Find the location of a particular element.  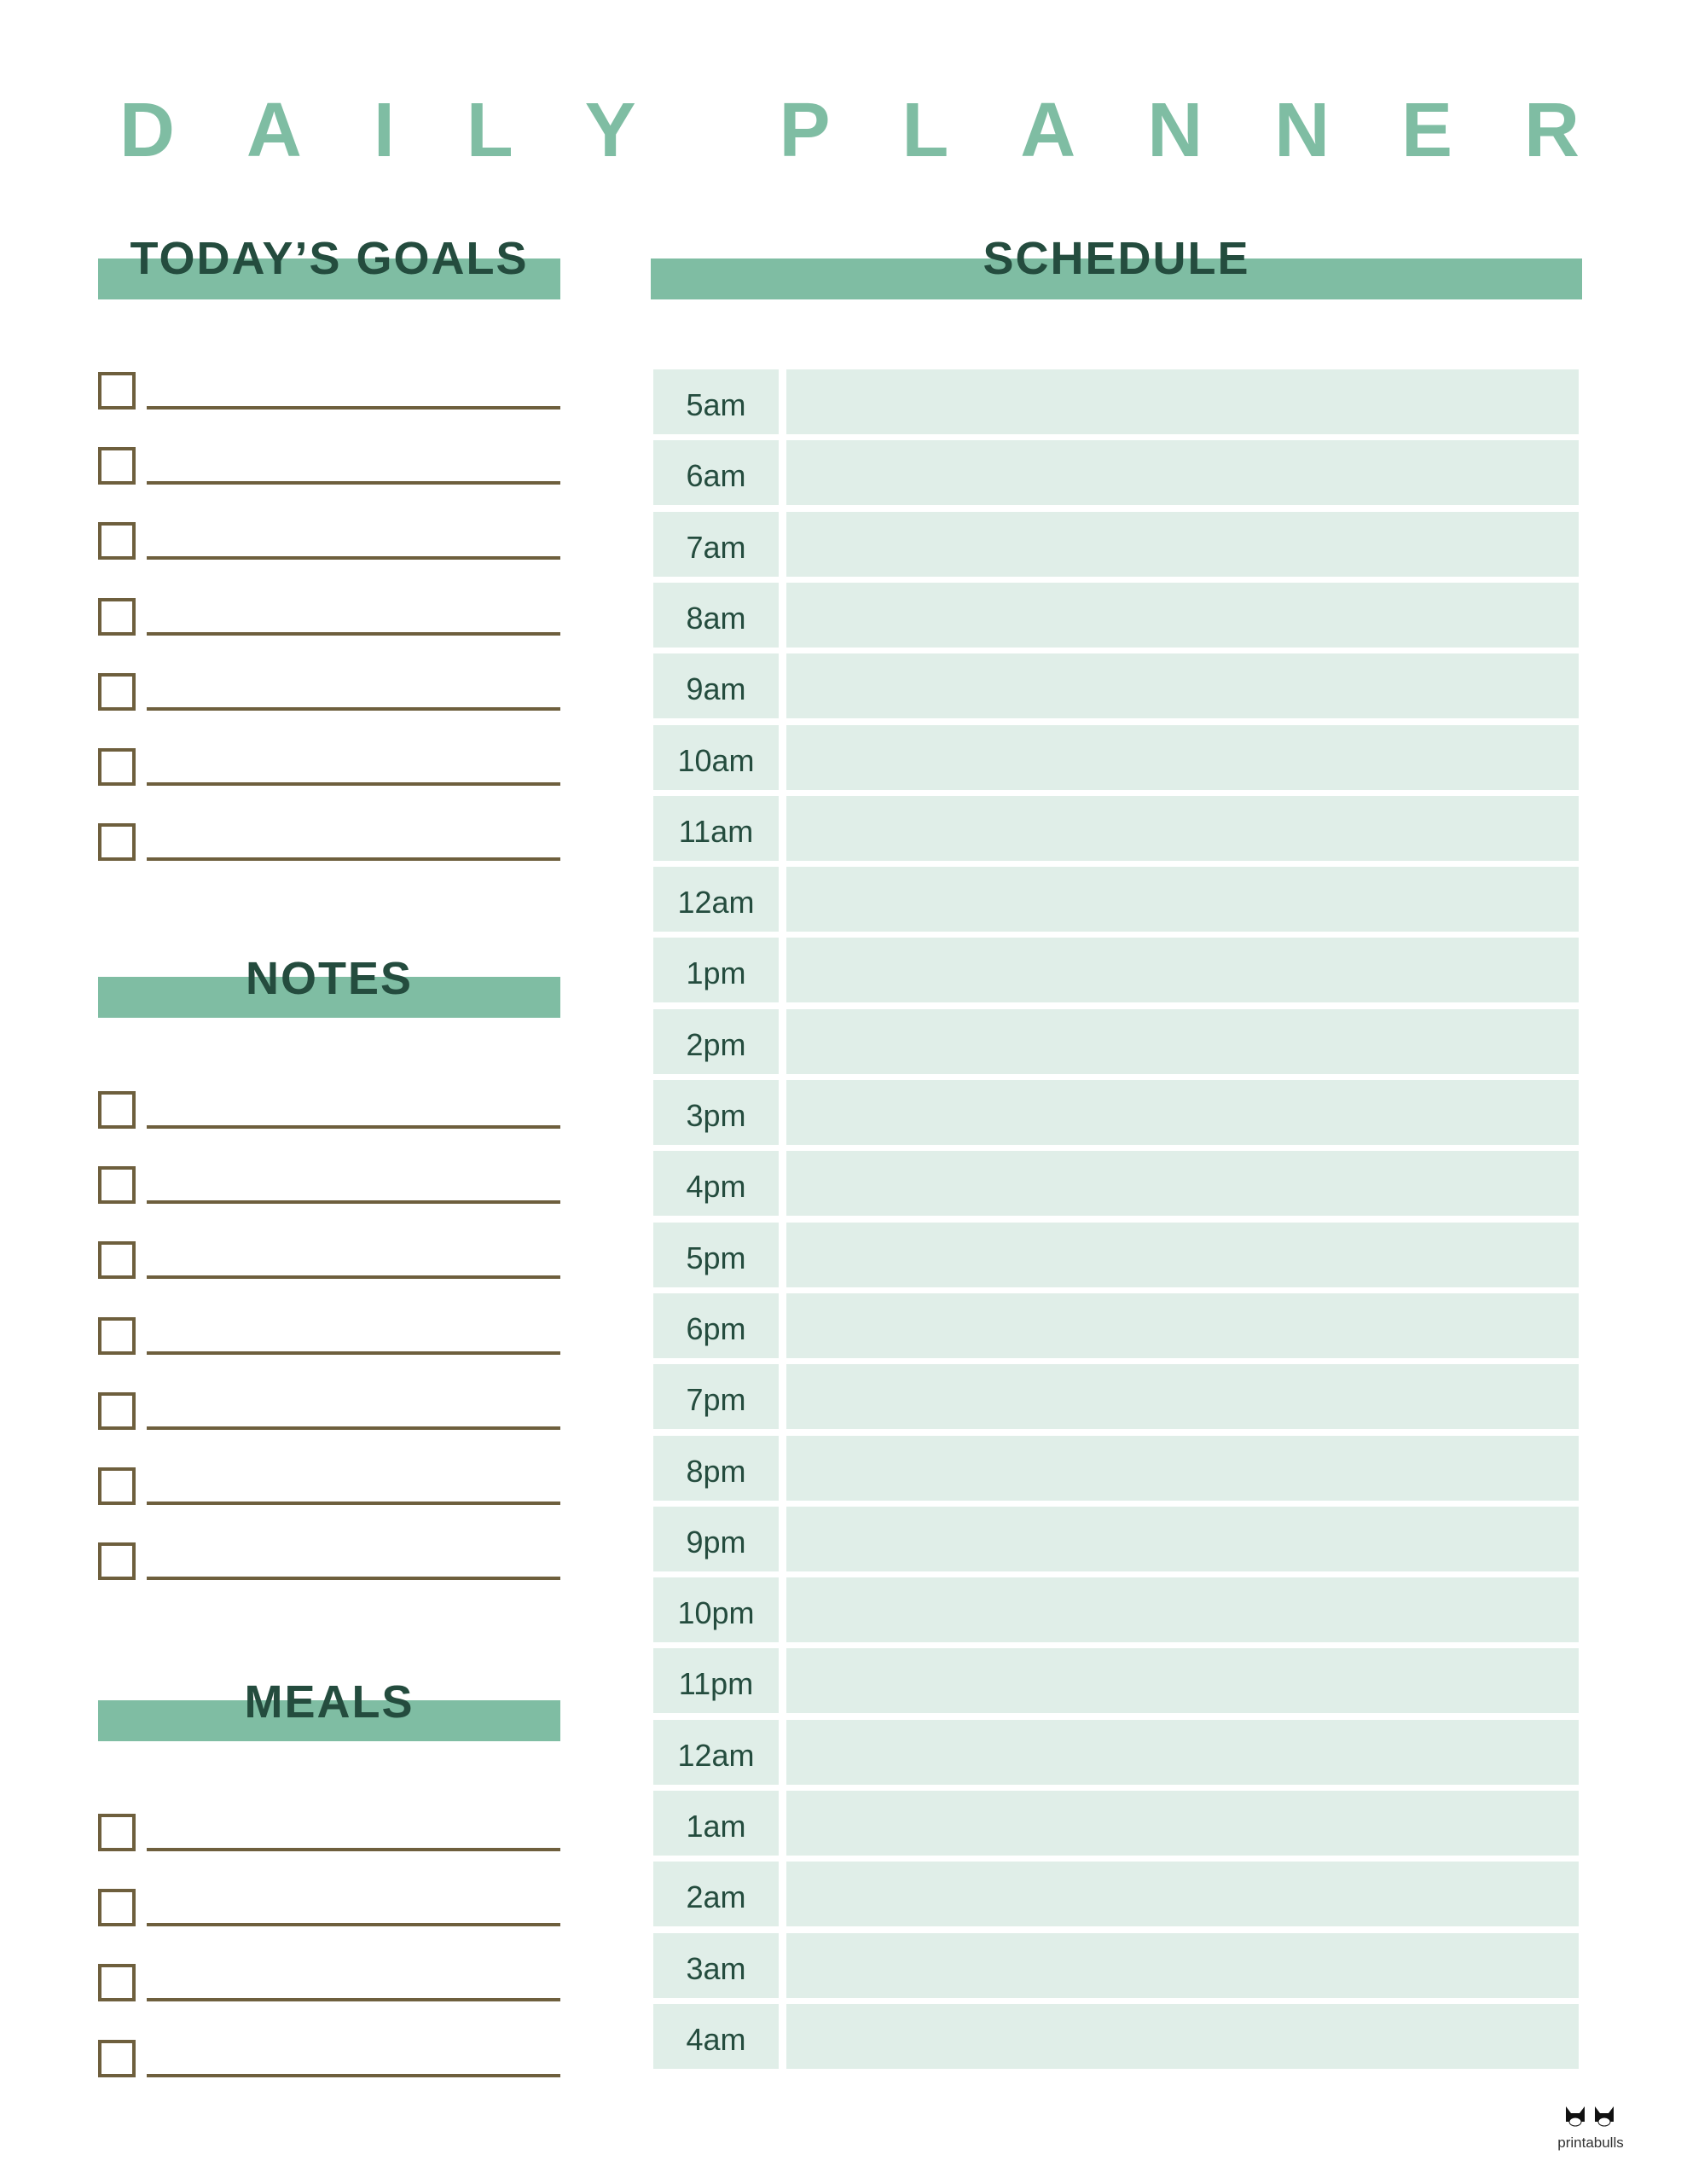

schedule-heading: SCHEDULE is located at coordinates (1116, 258).